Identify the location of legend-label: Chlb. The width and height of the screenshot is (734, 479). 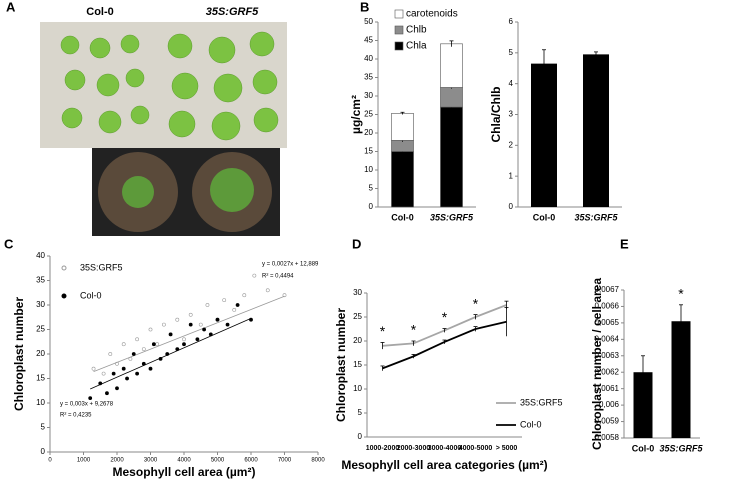
(416, 30).